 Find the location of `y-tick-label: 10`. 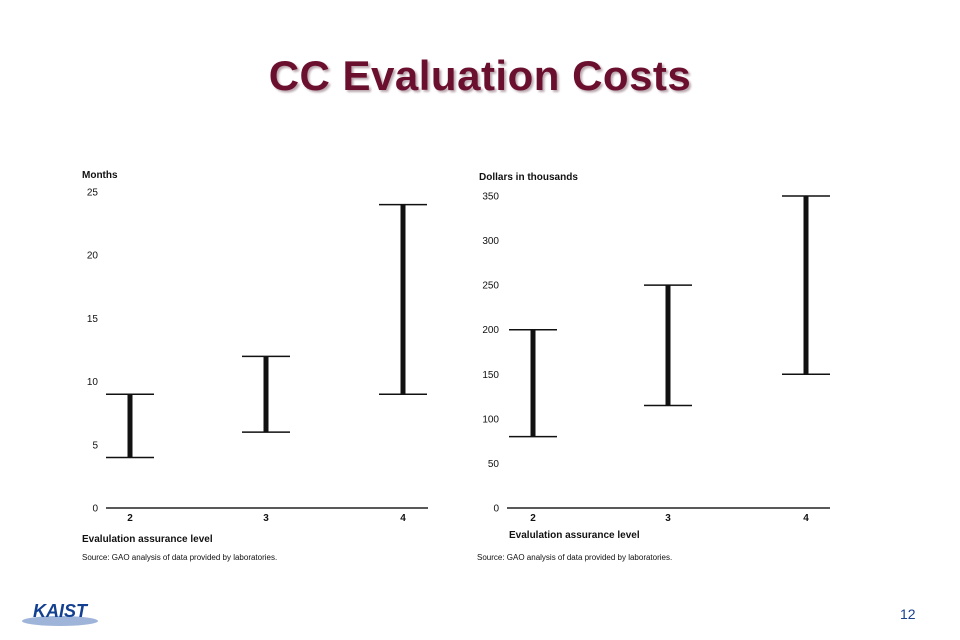

y-tick-label: 10 is located at coordinates (93, 382).